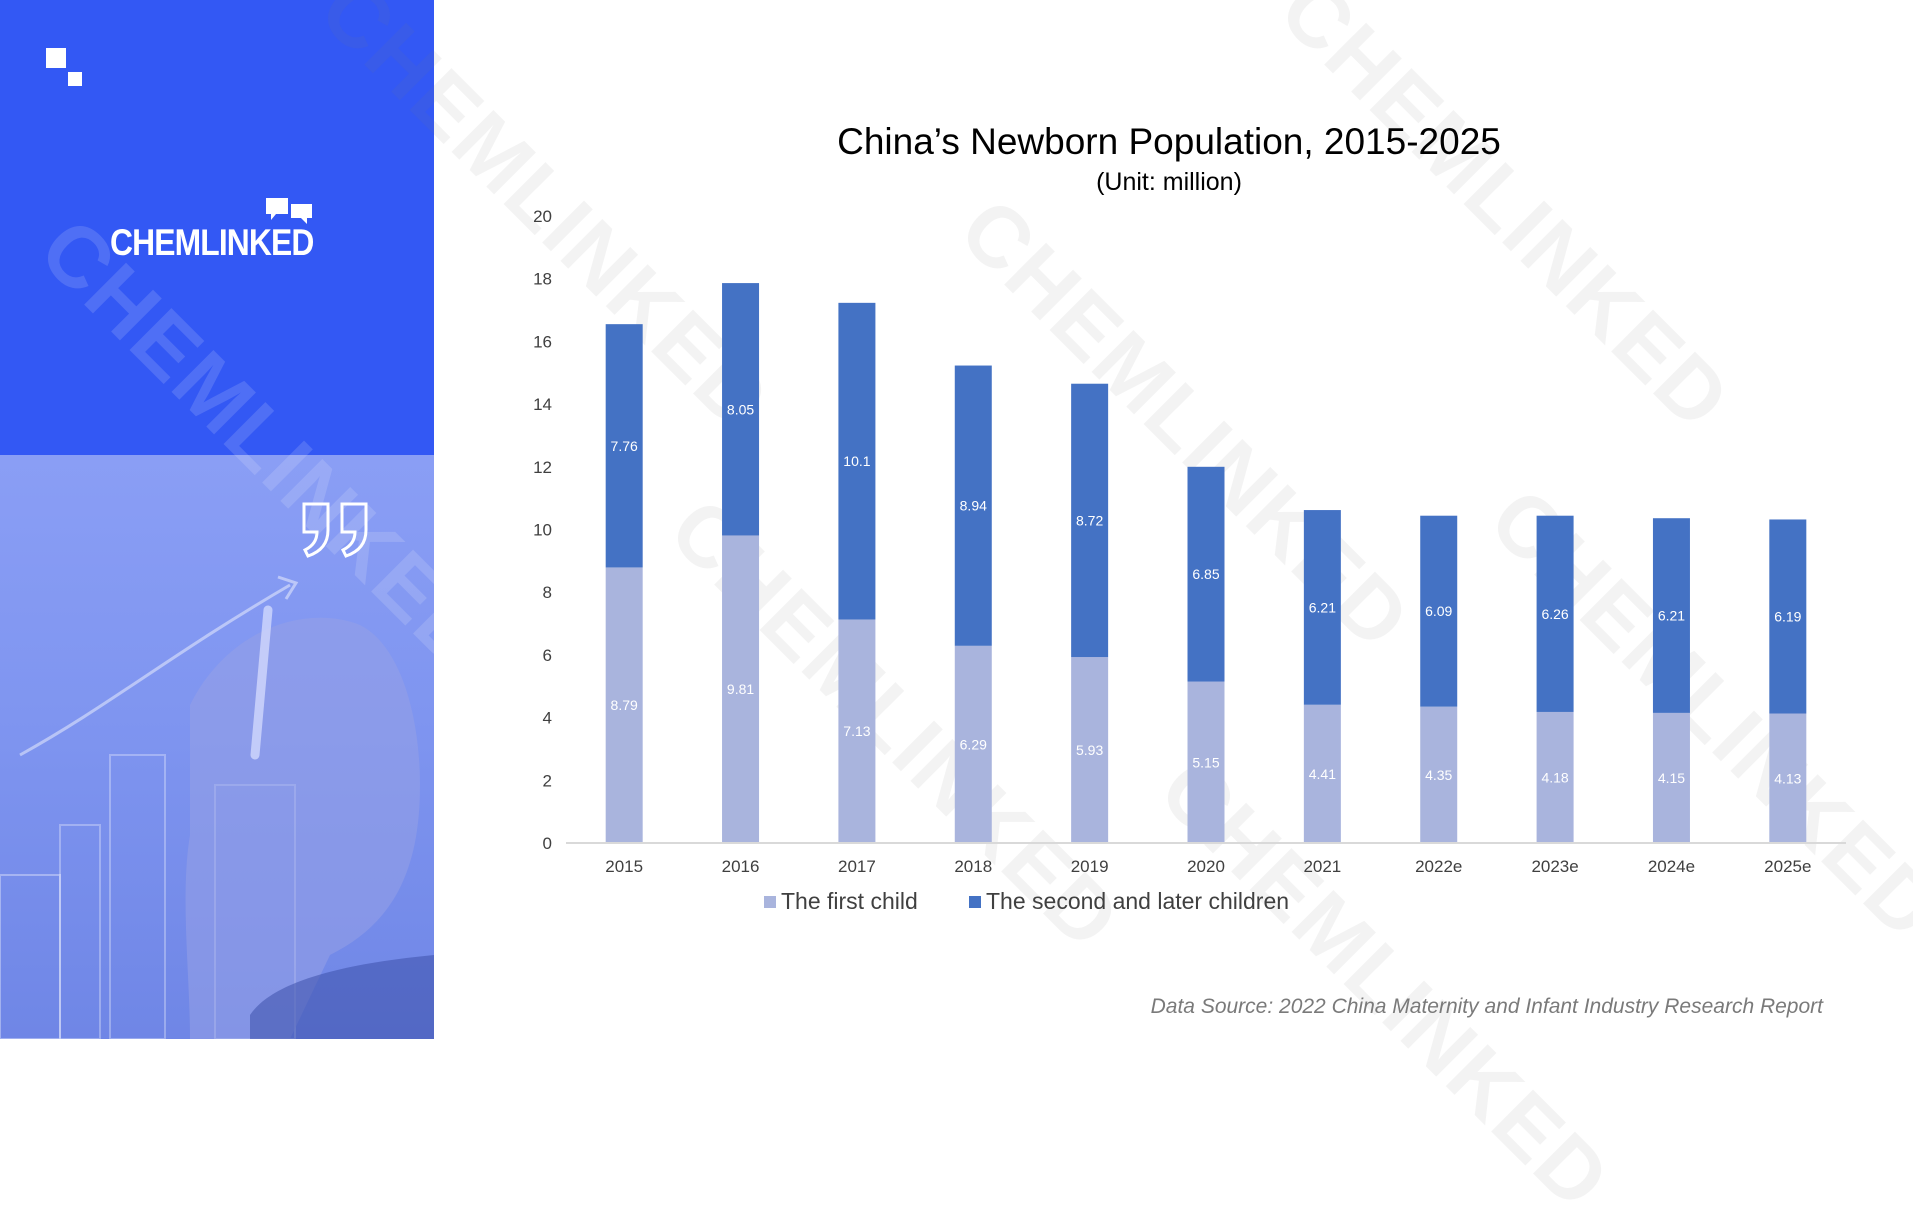 The width and height of the screenshot is (1913, 1230). I want to click on bar-value-label: 10.1, so click(856, 461).